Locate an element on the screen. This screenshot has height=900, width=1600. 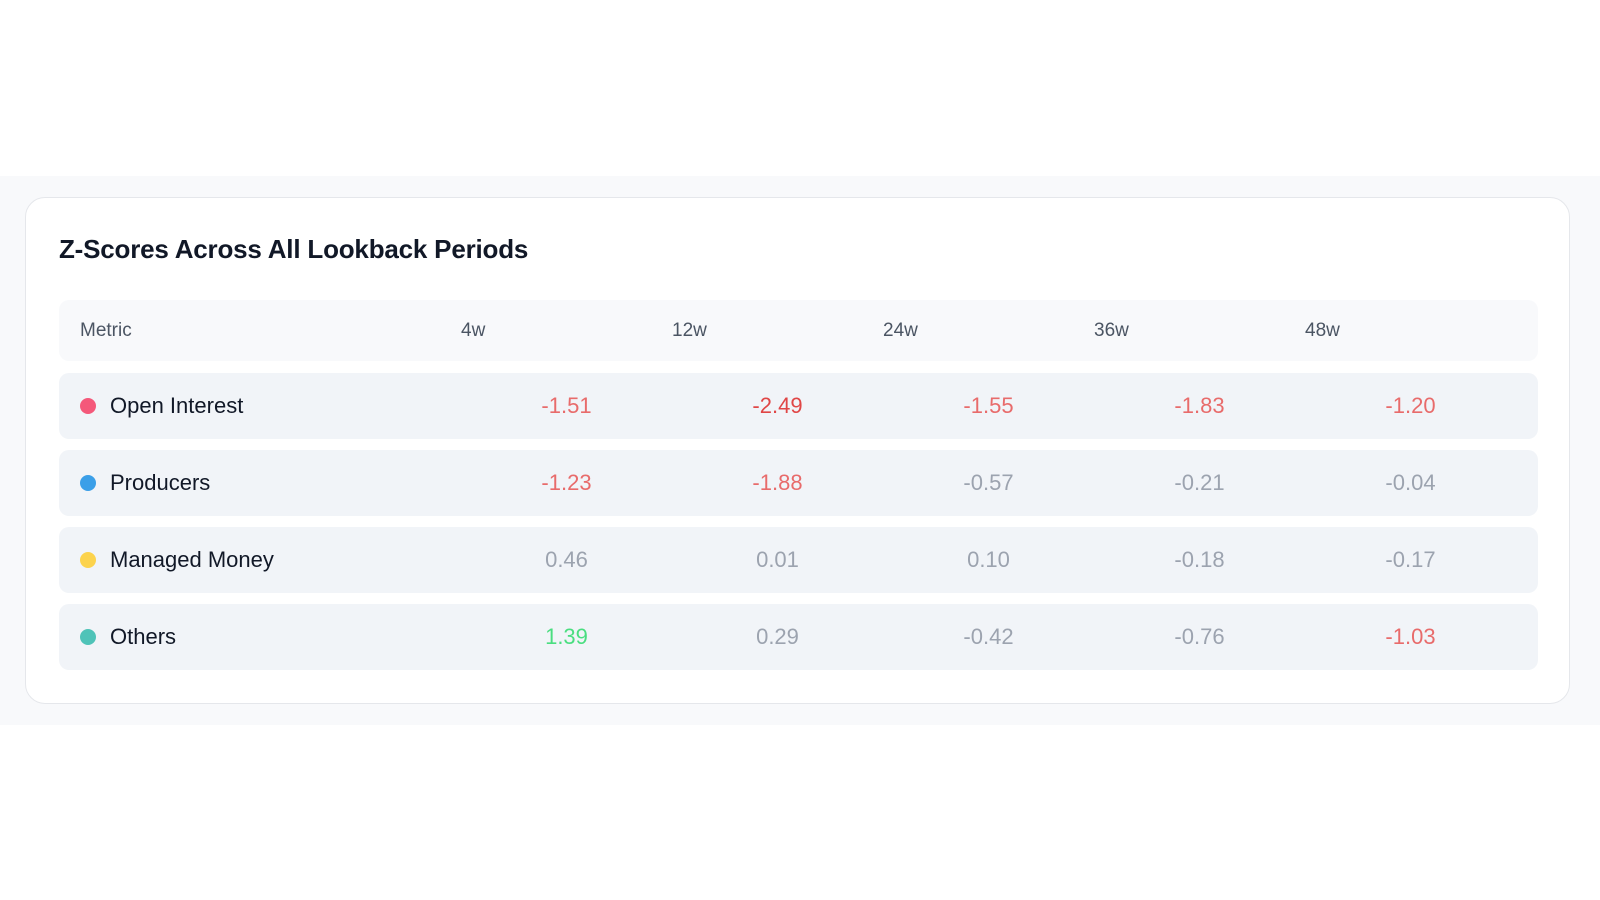
zscore-value-24w: -0.42 is located at coordinates (988, 636).